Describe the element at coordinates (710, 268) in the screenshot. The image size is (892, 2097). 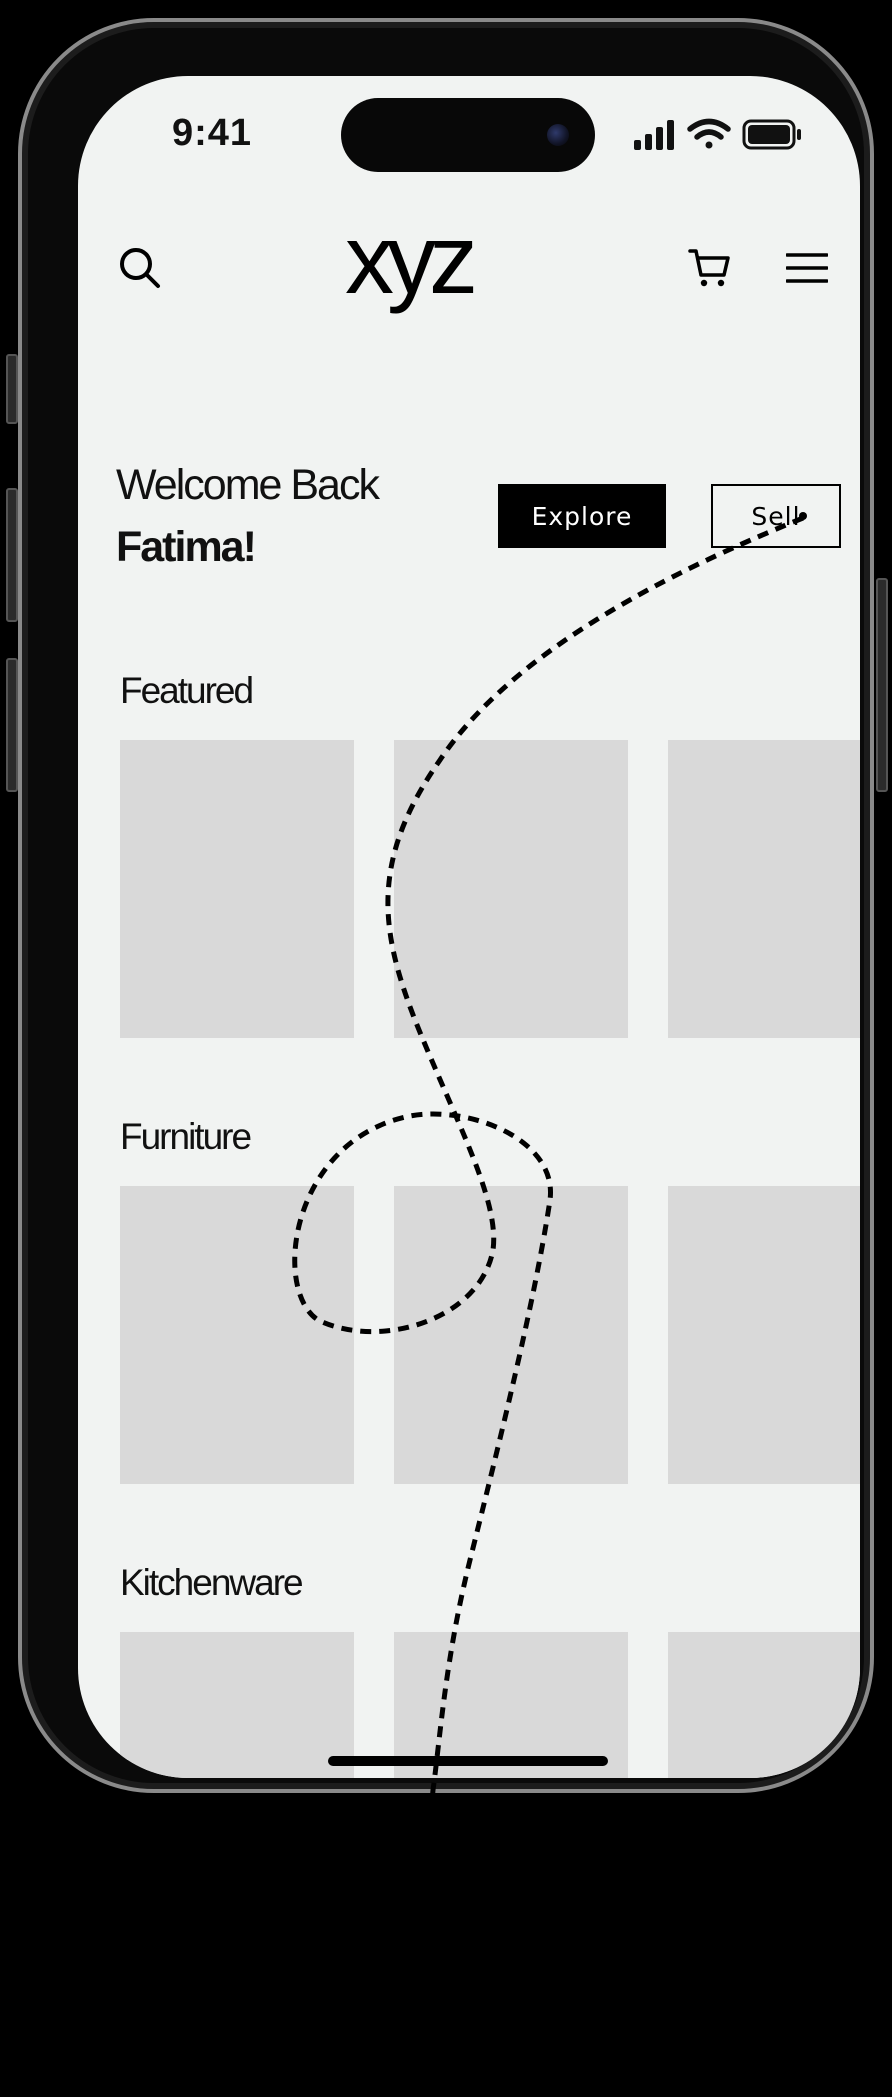
I see `cart-icon` at that location.